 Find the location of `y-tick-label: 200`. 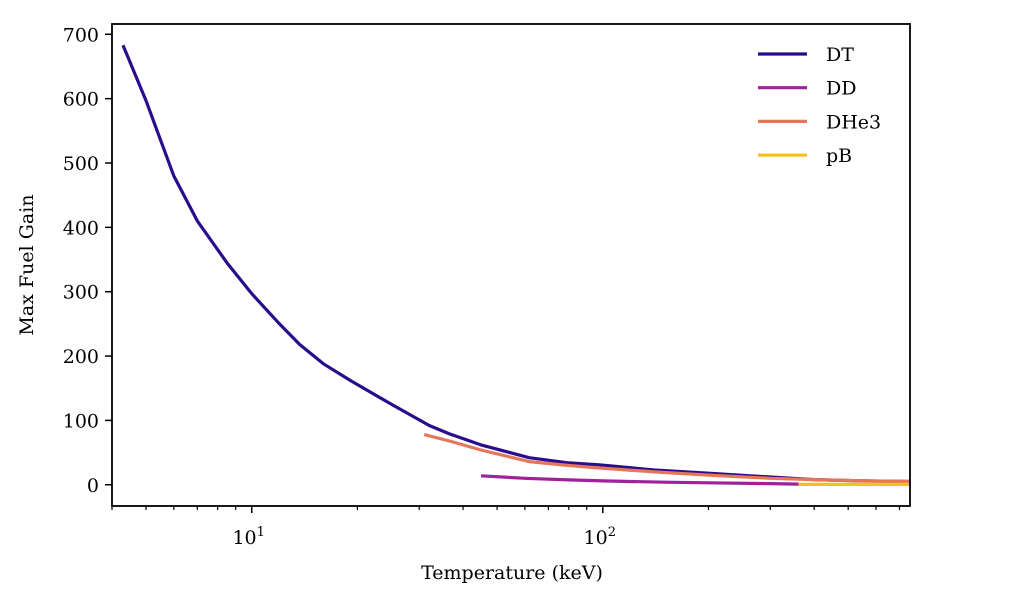

y-tick-label: 200 is located at coordinates (81, 357).